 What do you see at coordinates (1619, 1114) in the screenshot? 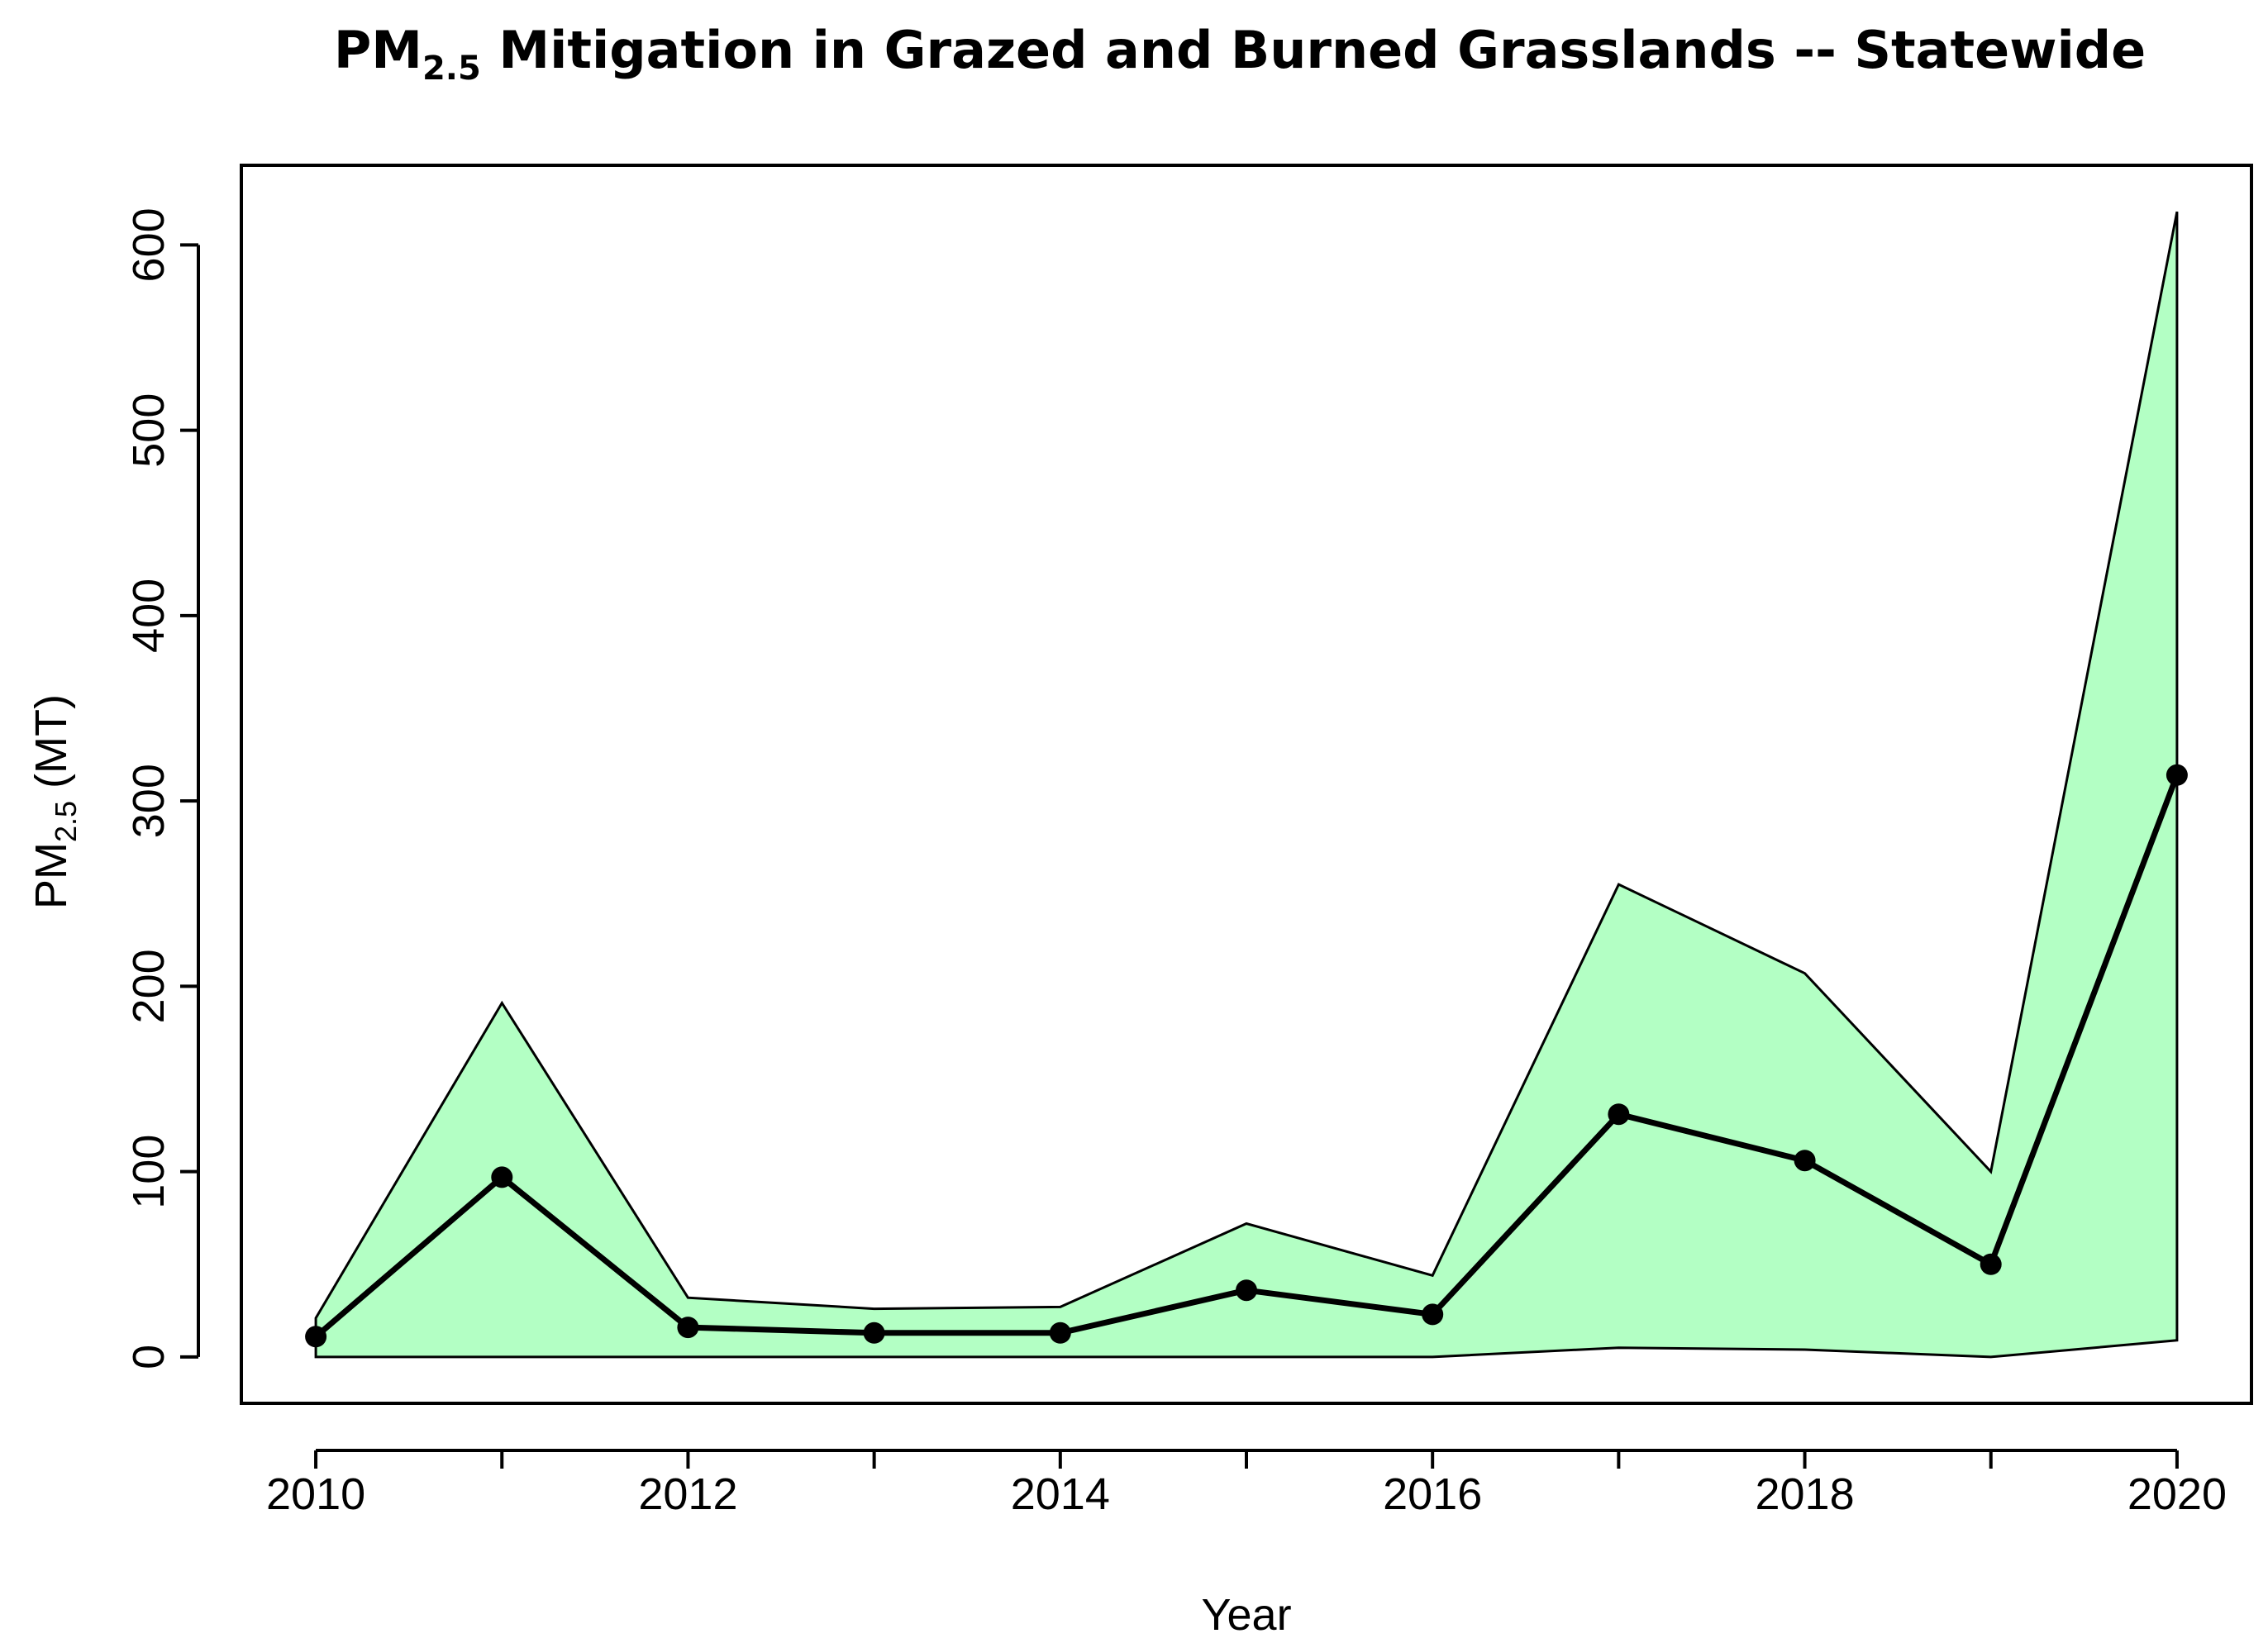
I see `data-point-2017` at bounding box center [1619, 1114].